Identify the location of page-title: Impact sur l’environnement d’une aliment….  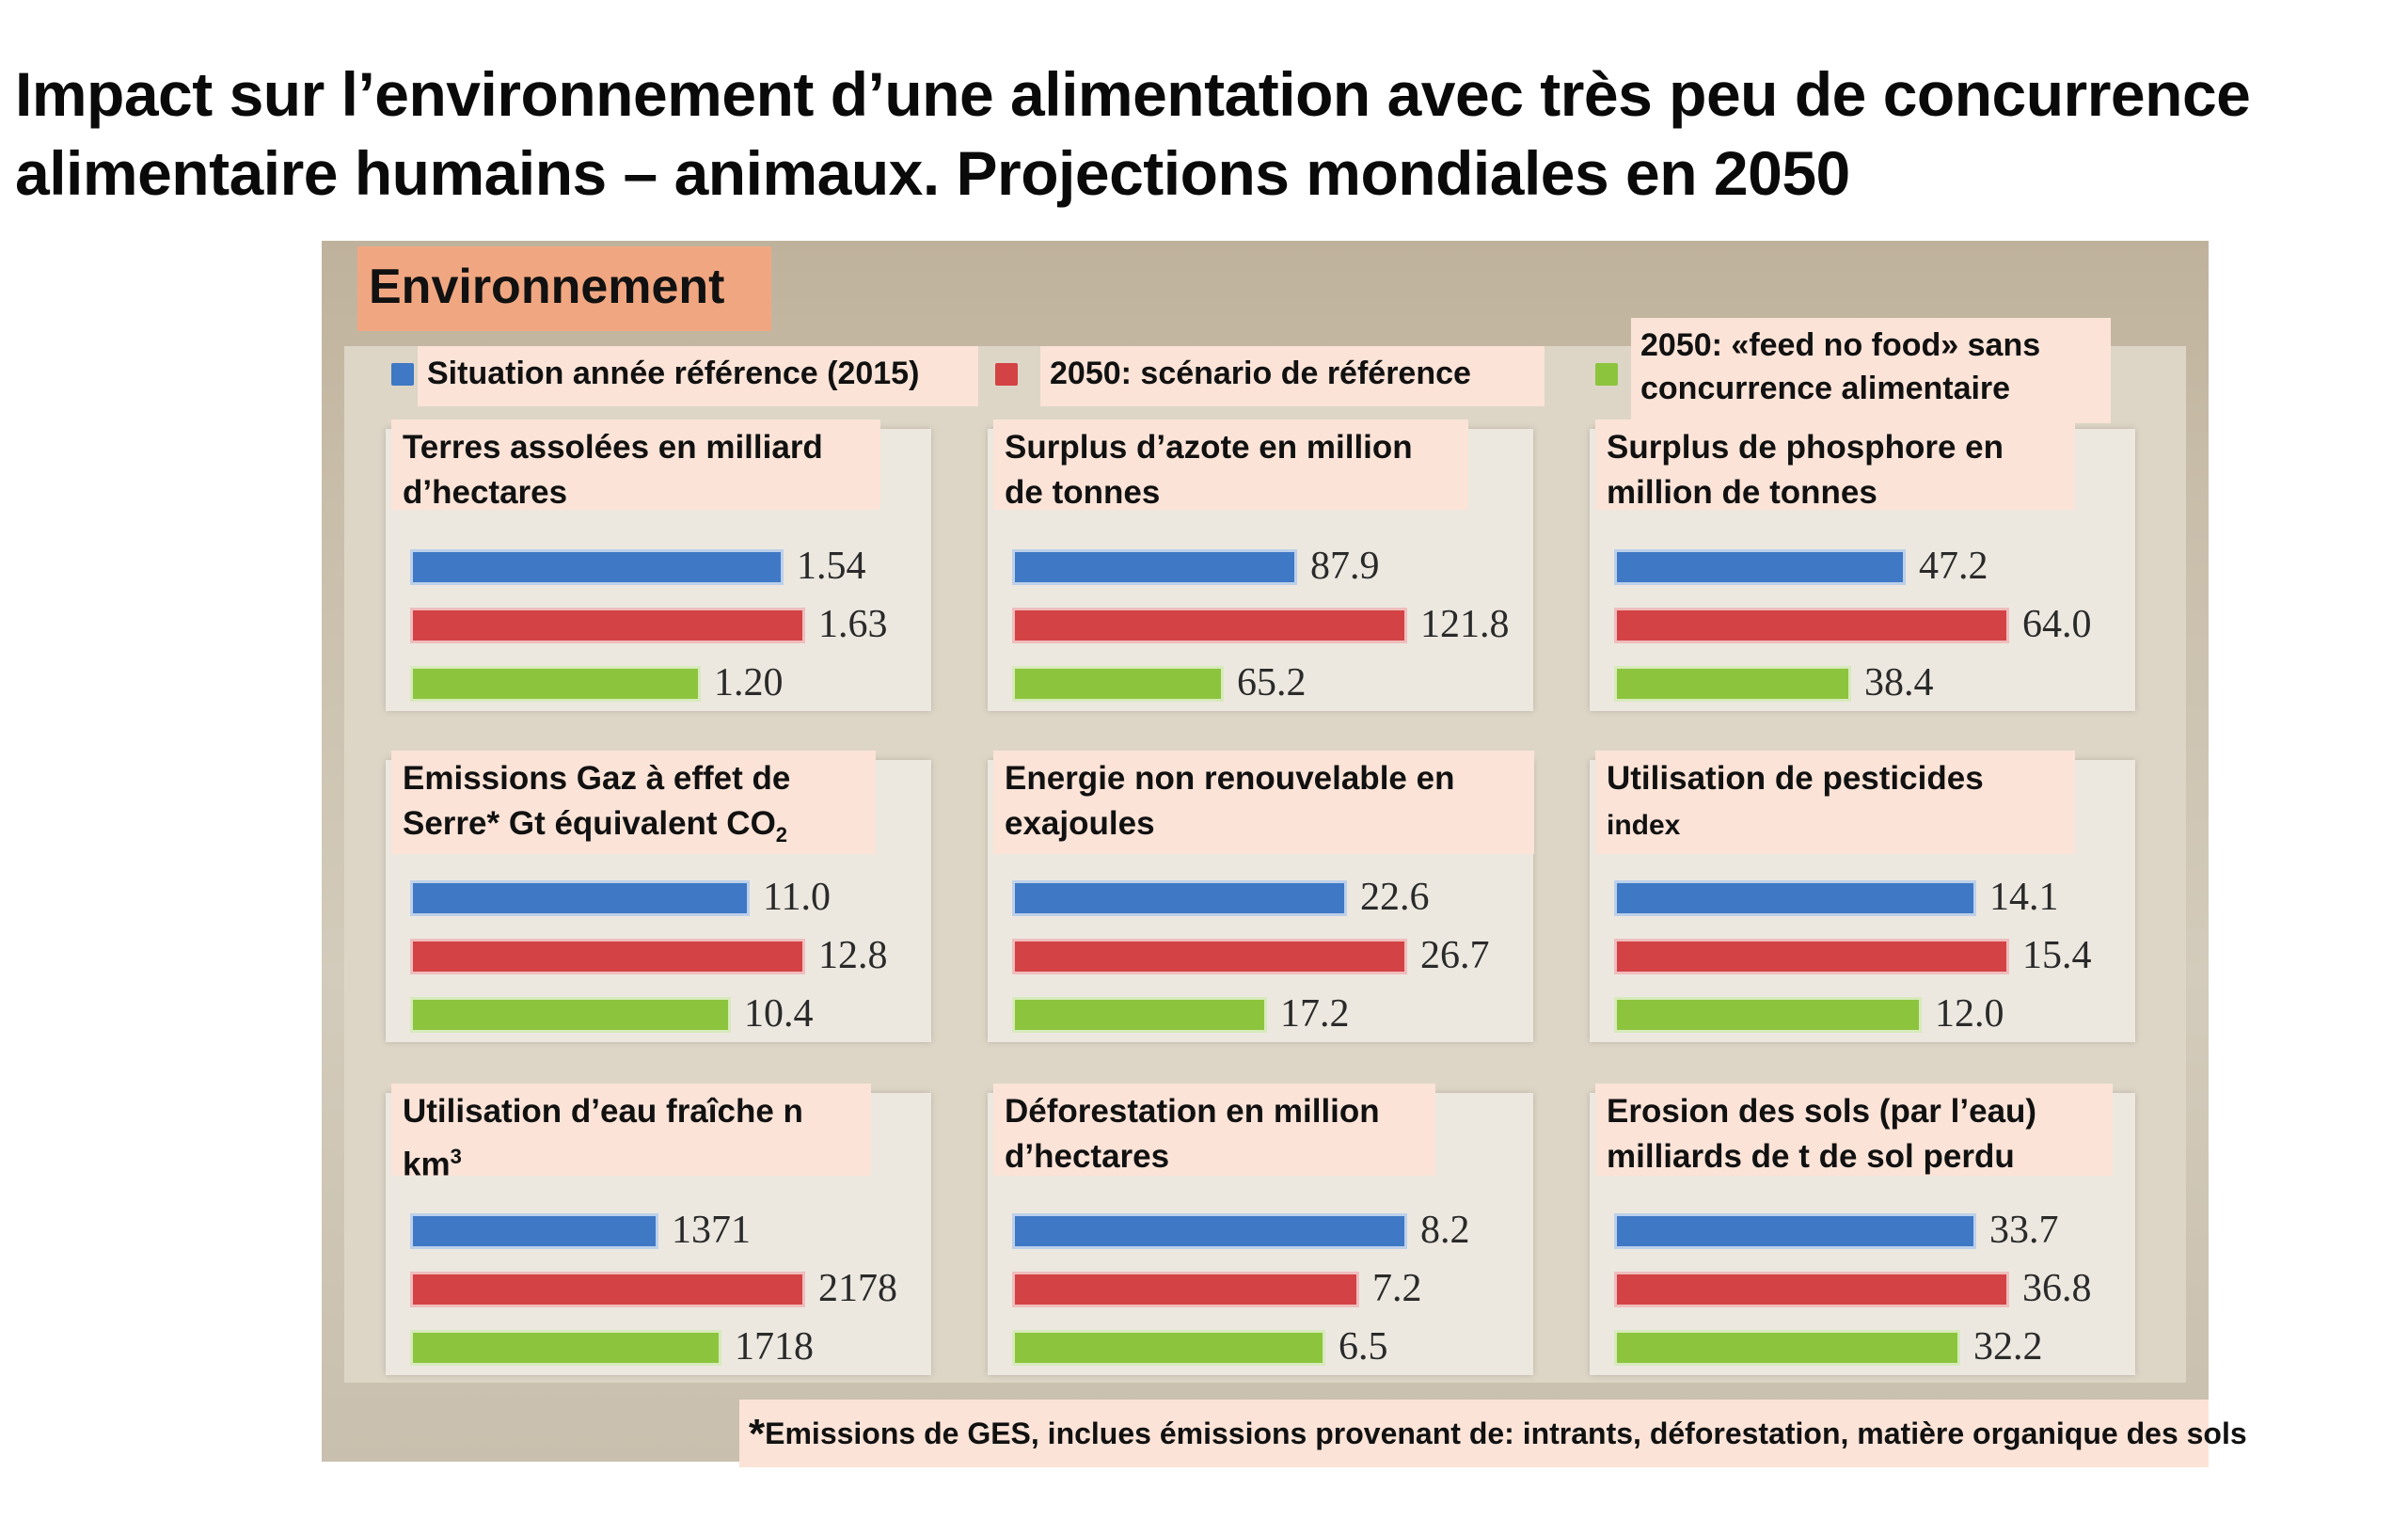
(1133, 133).